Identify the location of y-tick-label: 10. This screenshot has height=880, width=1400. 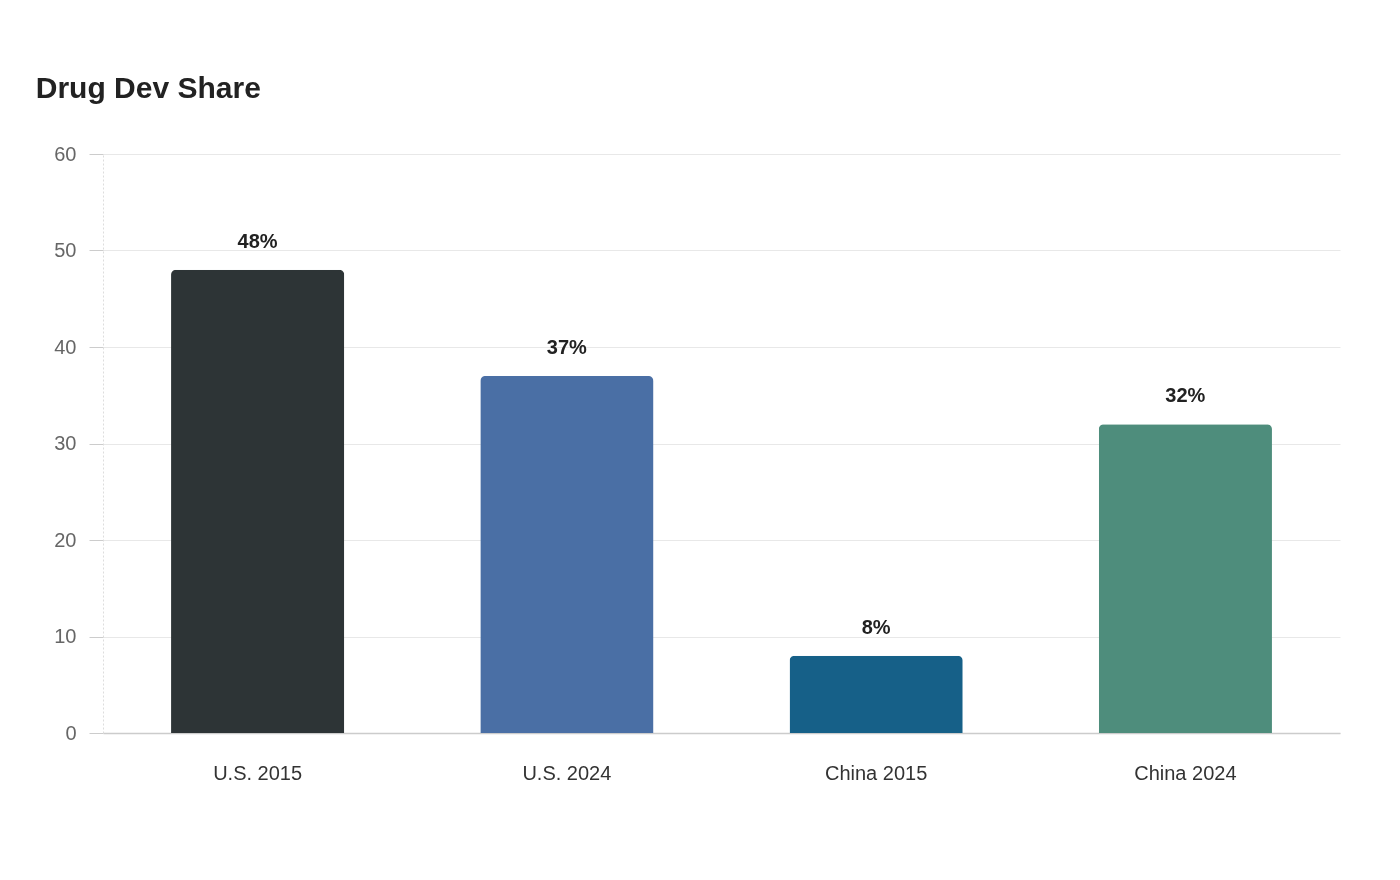
(65, 636).